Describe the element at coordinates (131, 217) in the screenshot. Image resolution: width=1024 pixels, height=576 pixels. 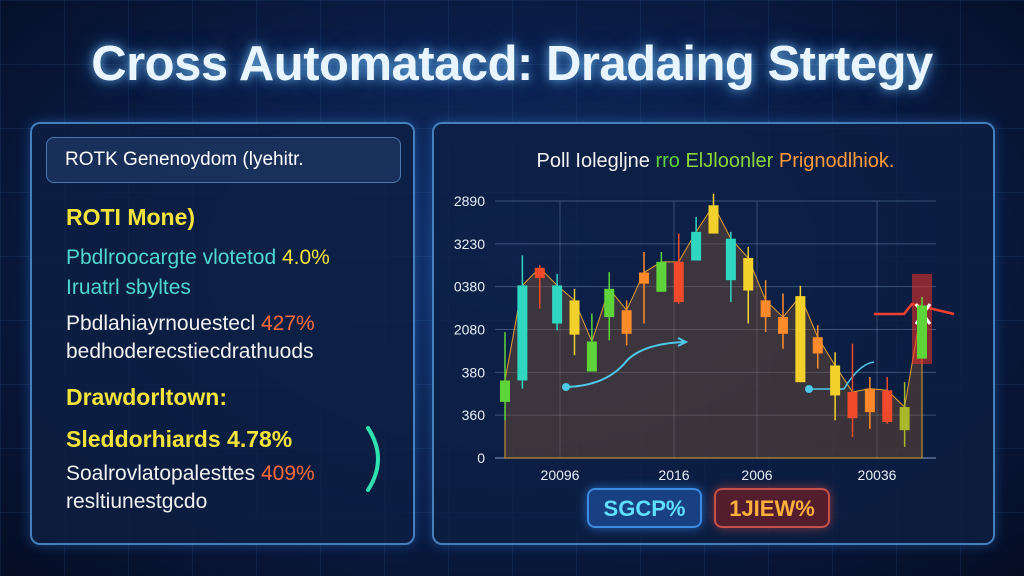
I see `section-title-roi: ROTI Mone)` at that location.